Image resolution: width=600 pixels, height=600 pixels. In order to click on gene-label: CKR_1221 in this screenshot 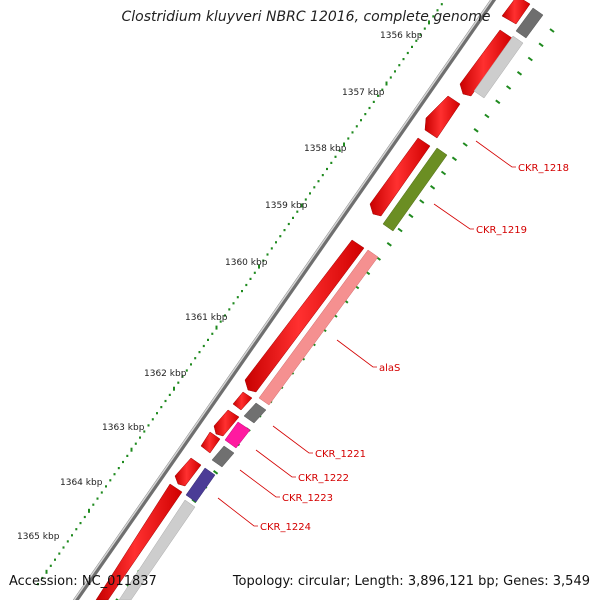, I will do `click(340, 454)`.